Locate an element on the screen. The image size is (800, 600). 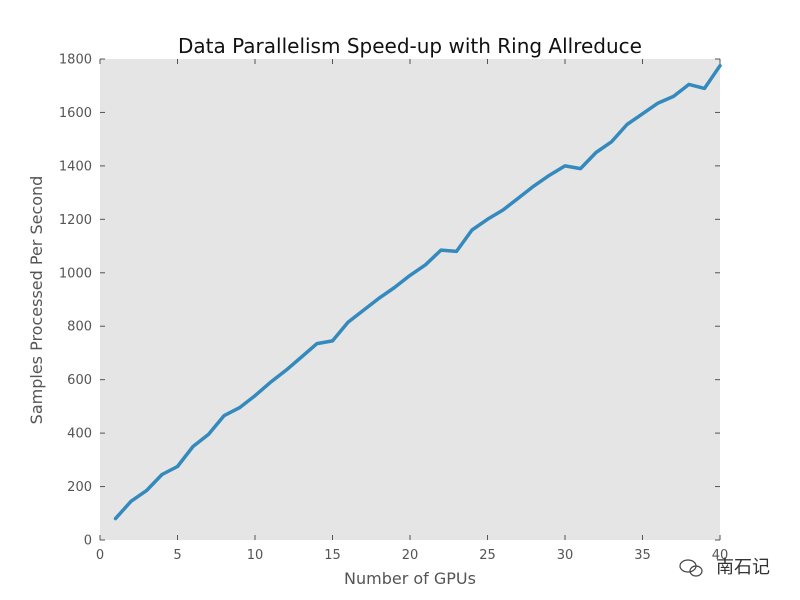
watermark-text: 南石记 is located at coordinates (743, 567).